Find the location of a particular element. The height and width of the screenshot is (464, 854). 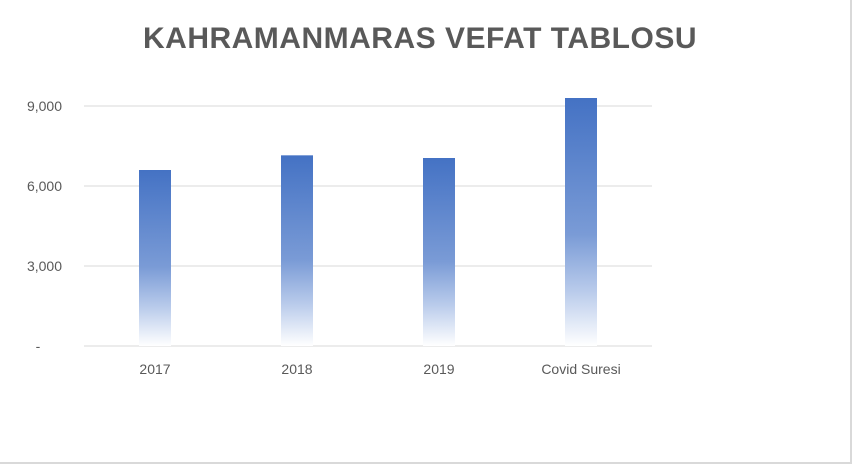

y-tick-label: 6,000 is located at coordinates (44, 186).